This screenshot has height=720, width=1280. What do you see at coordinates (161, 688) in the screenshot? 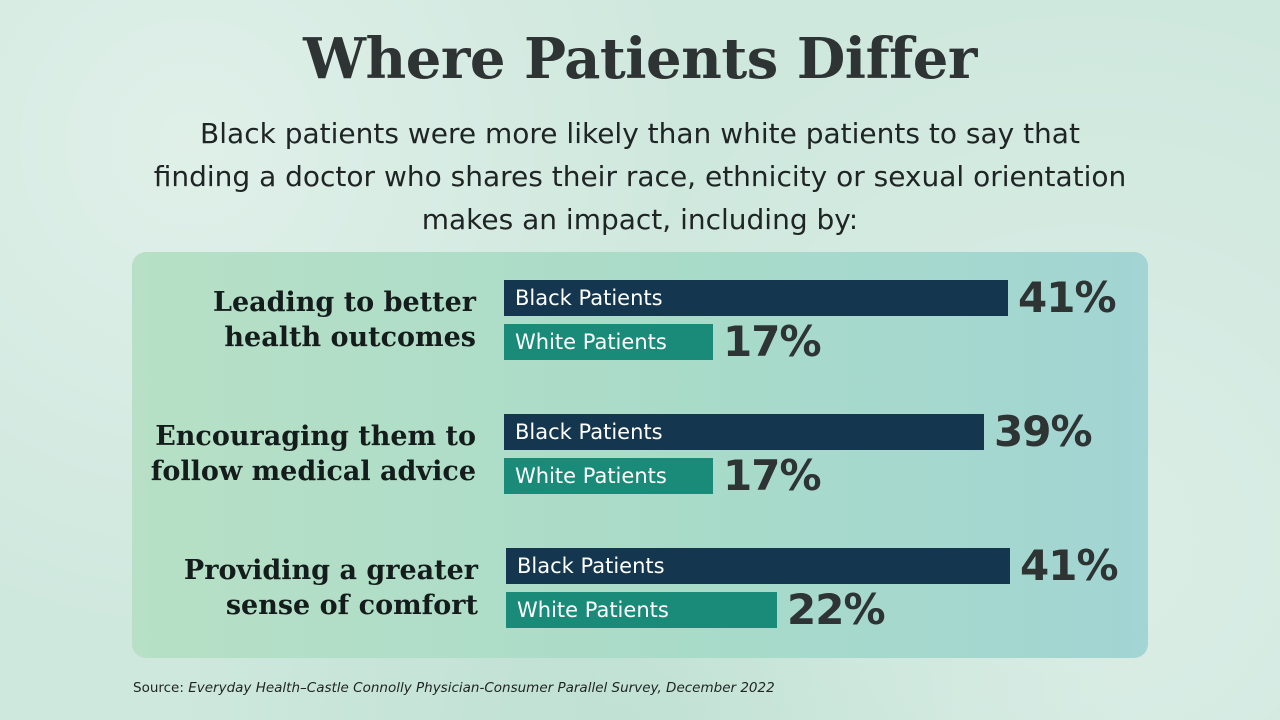
I see `source-prefix: Source:` at bounding box center [161, 688].